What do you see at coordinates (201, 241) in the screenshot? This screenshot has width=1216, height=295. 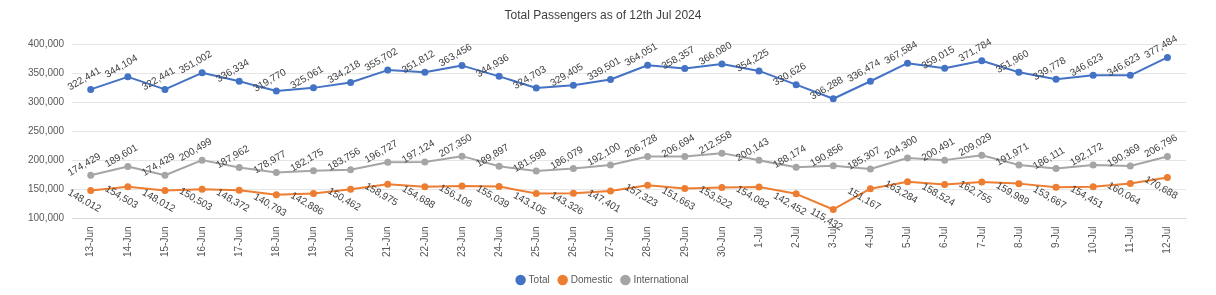 I see `x-tick-label: 16-Jun` at bounding box center [201, 241].